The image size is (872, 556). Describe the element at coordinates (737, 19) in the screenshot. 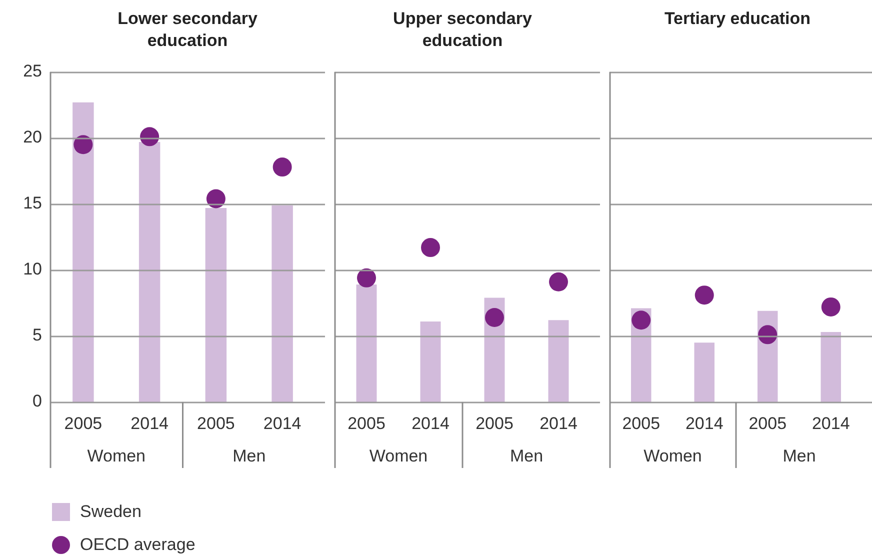

I see `chart-title: Tertiary education` at that location.